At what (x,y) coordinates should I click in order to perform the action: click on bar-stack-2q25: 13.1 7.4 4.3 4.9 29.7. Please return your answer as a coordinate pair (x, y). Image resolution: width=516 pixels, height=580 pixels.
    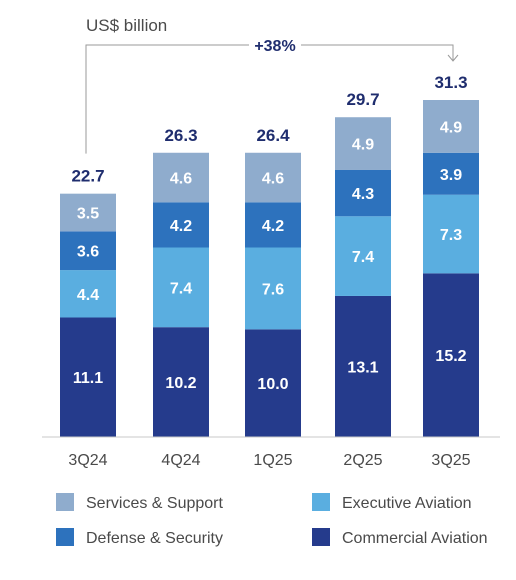
    Looking at the image, I should click on (363, 263).